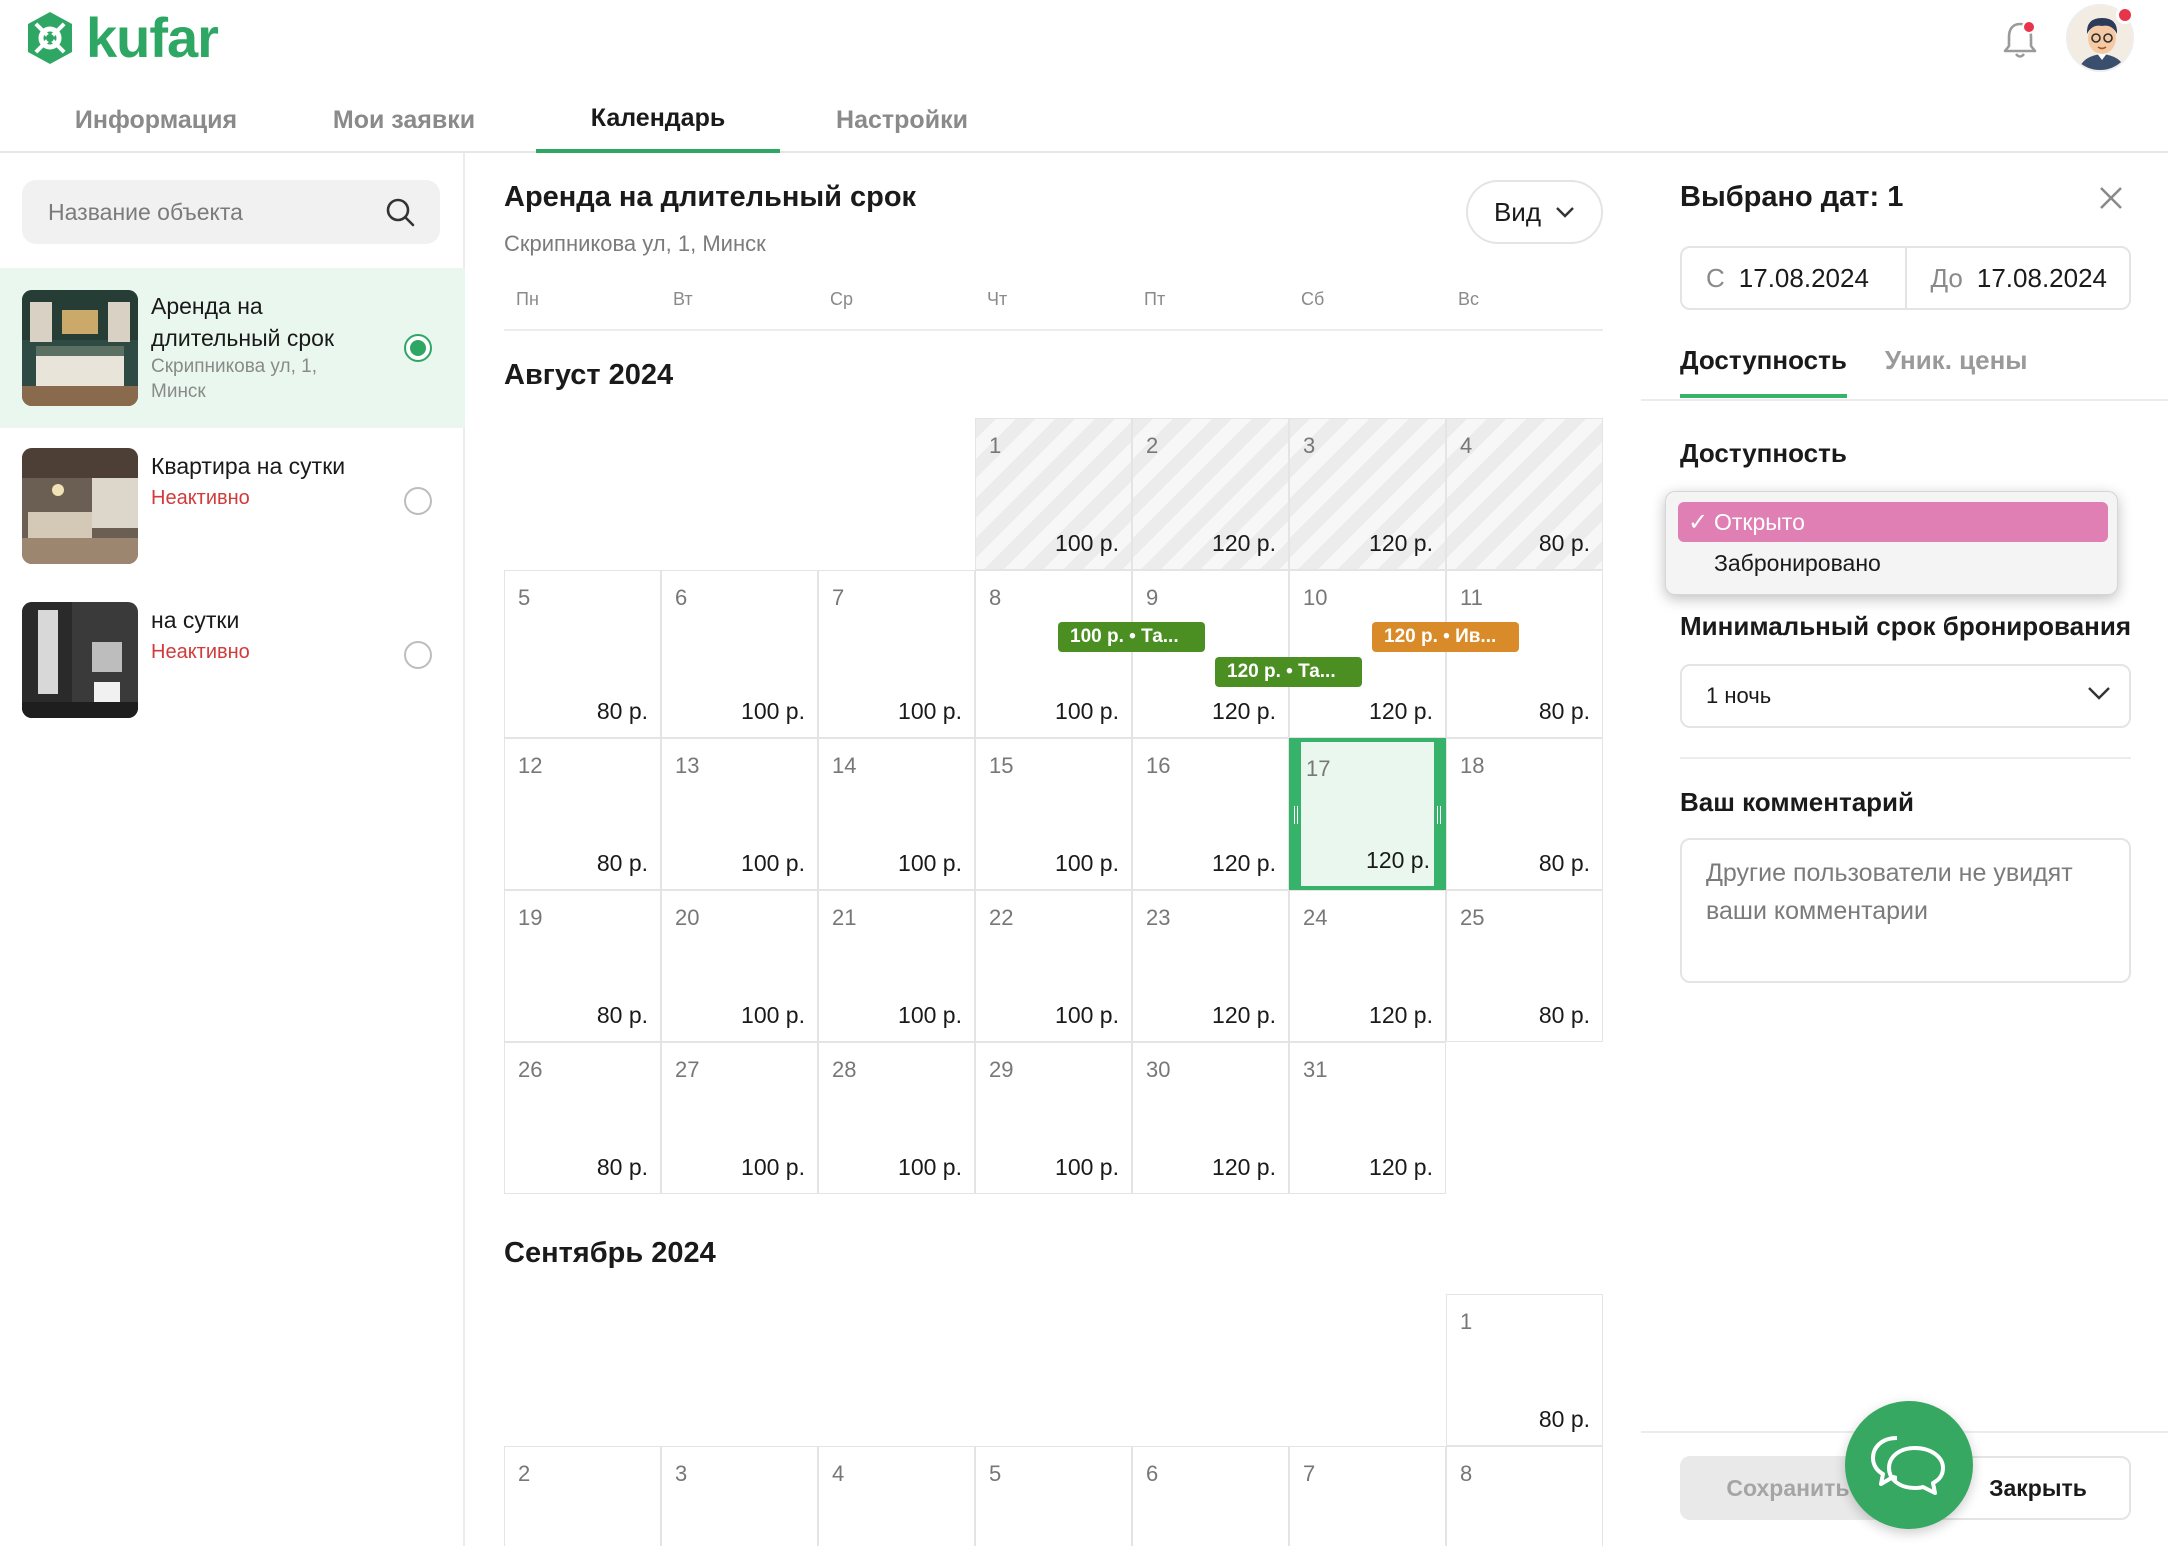 The height and width of the screenshot is (1546, 2168). I want to click on calendar-day: 2 120 р., so click(1210, 494).